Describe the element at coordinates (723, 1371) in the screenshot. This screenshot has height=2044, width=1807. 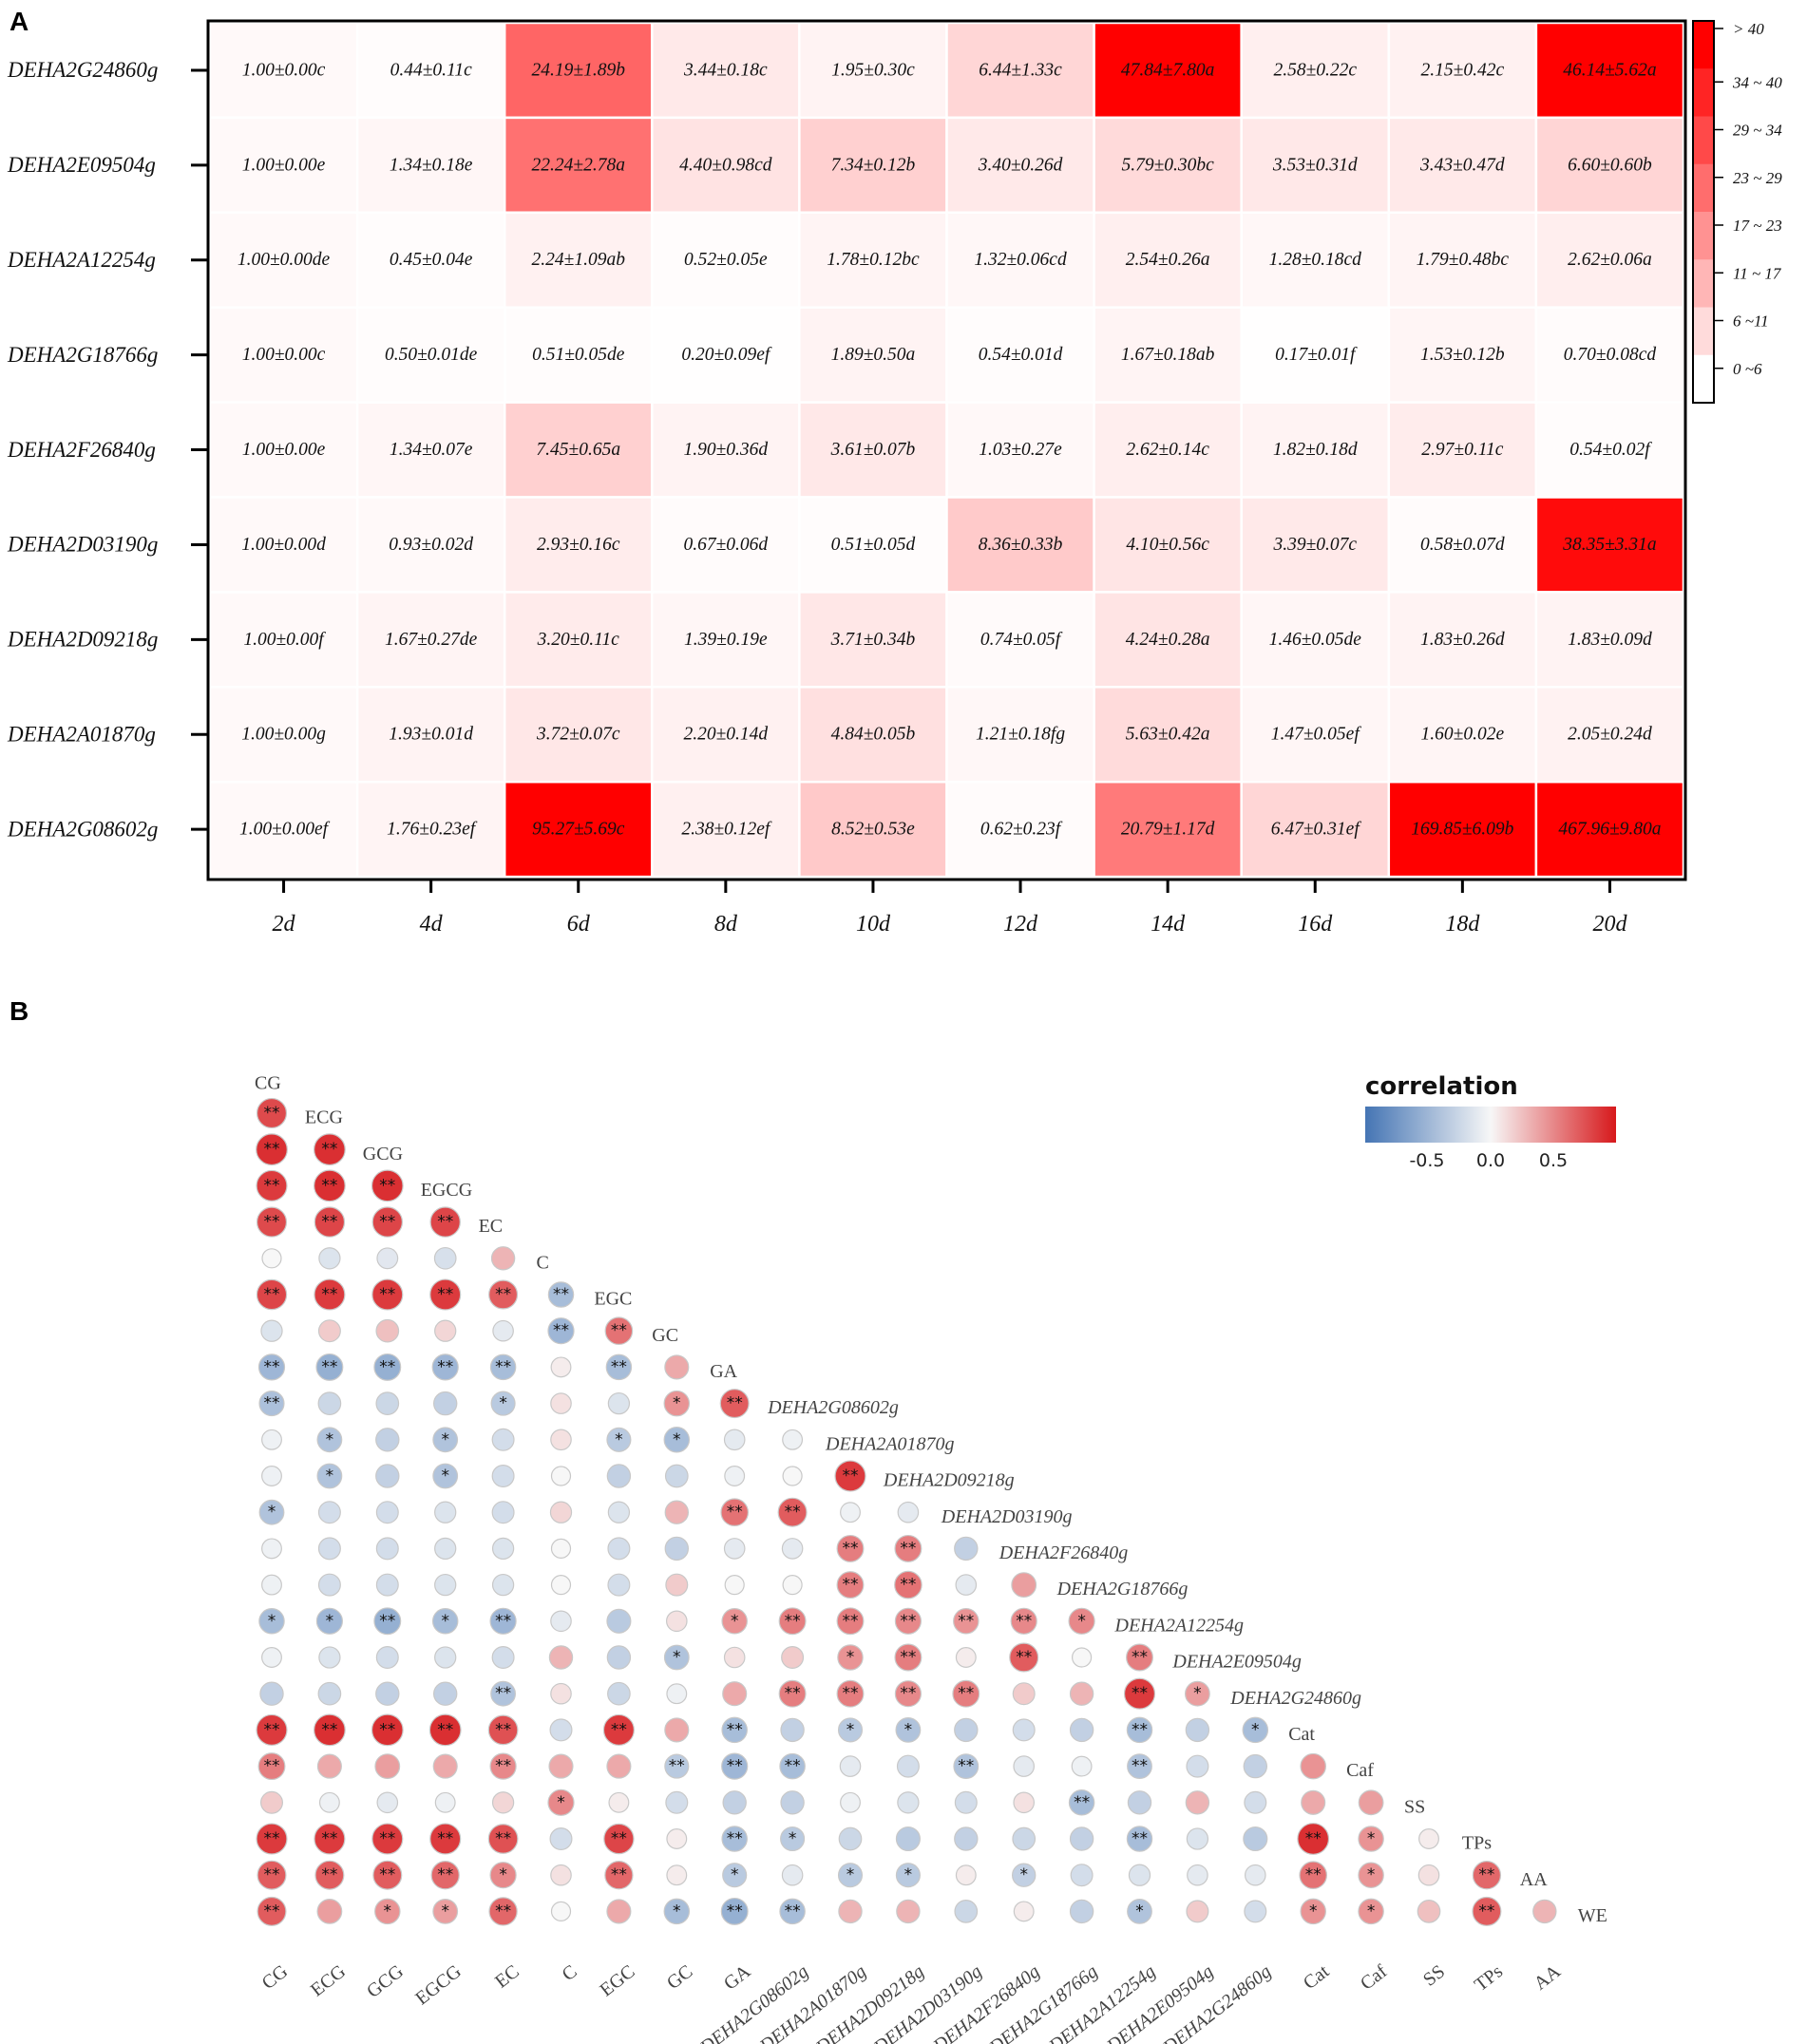
I see `diagonal-label: GA` at that location.